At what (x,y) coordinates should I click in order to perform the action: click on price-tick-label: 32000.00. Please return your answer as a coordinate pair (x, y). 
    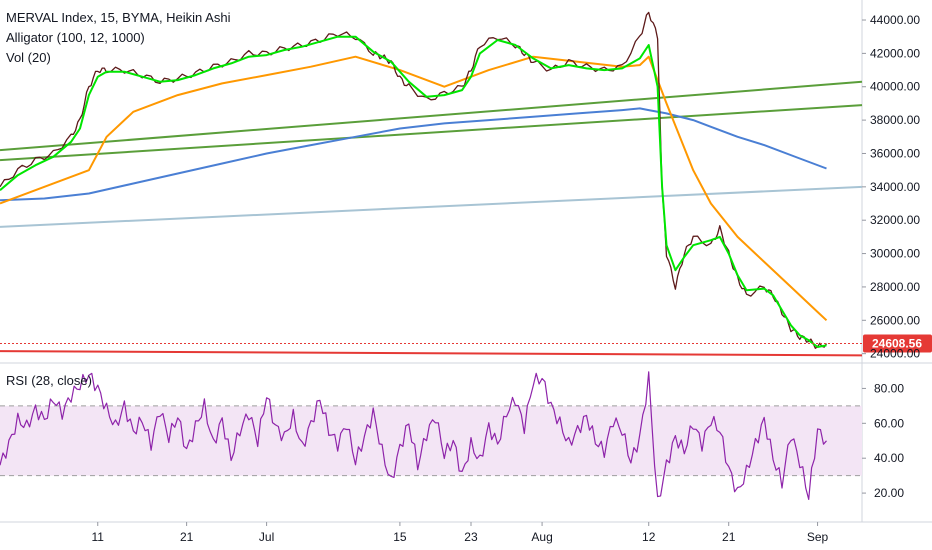
    Looking at the image, I should click on (895, 220).